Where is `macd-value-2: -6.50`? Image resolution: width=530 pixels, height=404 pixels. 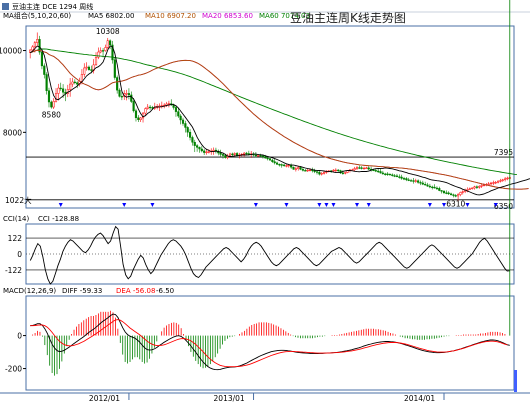
macd-value-2: -6.50 is located at coordinates (165, 291).